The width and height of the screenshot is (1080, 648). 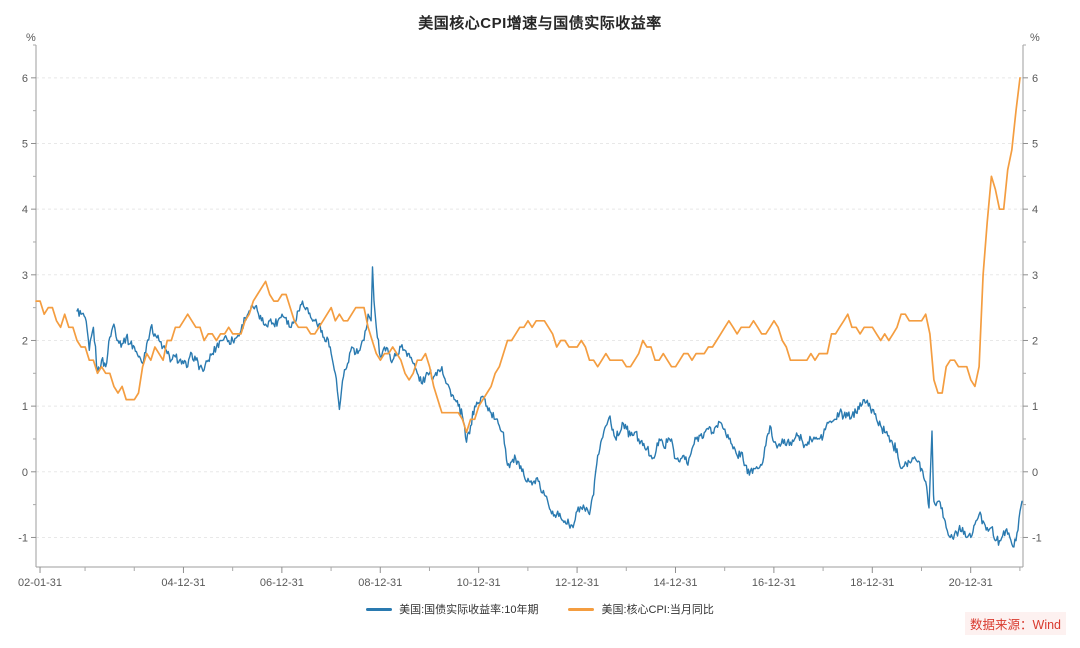 What do you see at coordinates (1035, 341) in the screenshot?
I see `y-tick-label-right: 2` at bounding box center [1035, 341].